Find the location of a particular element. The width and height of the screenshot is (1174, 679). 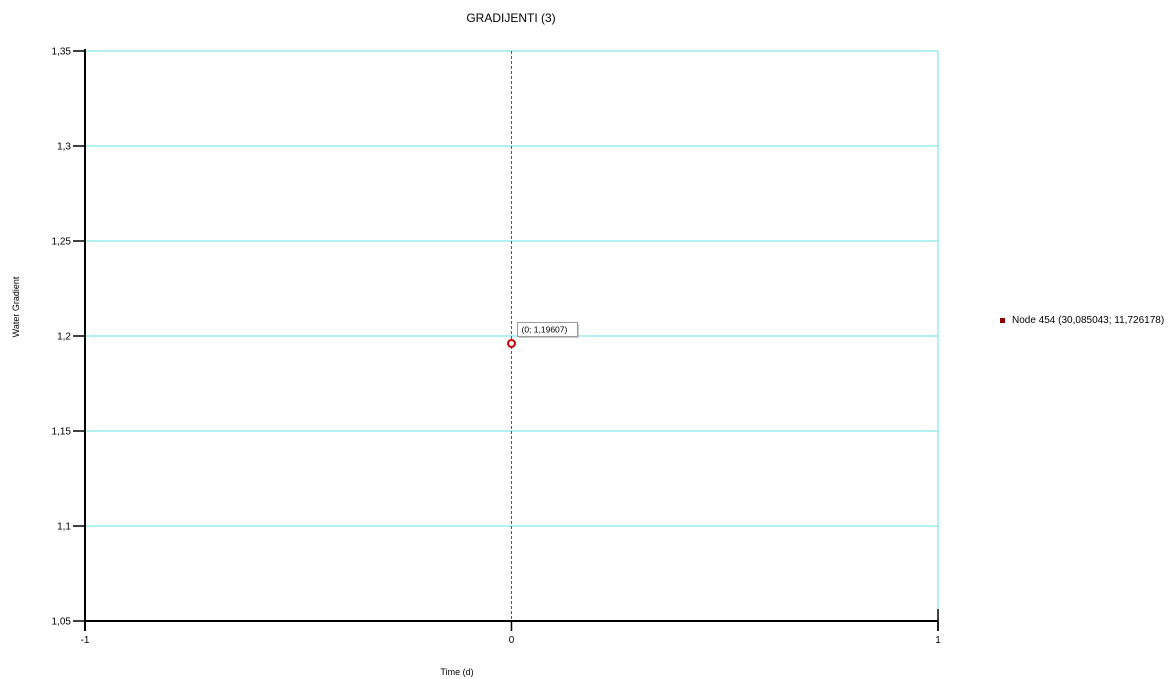

y-tick-label: 1,05 is located at coordinates (62, 622).